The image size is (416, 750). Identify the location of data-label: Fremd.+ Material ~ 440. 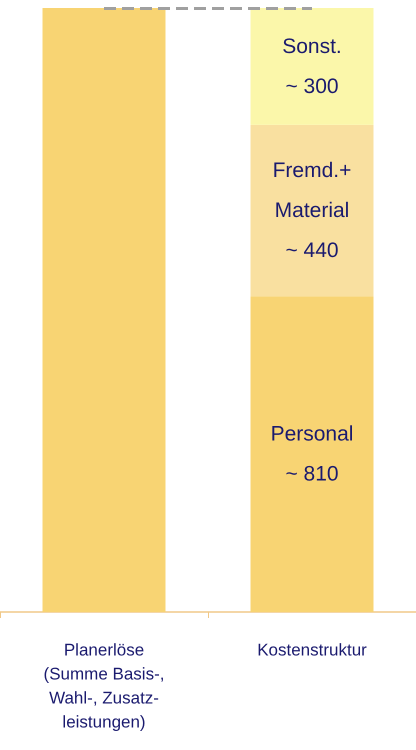
(312, 210).